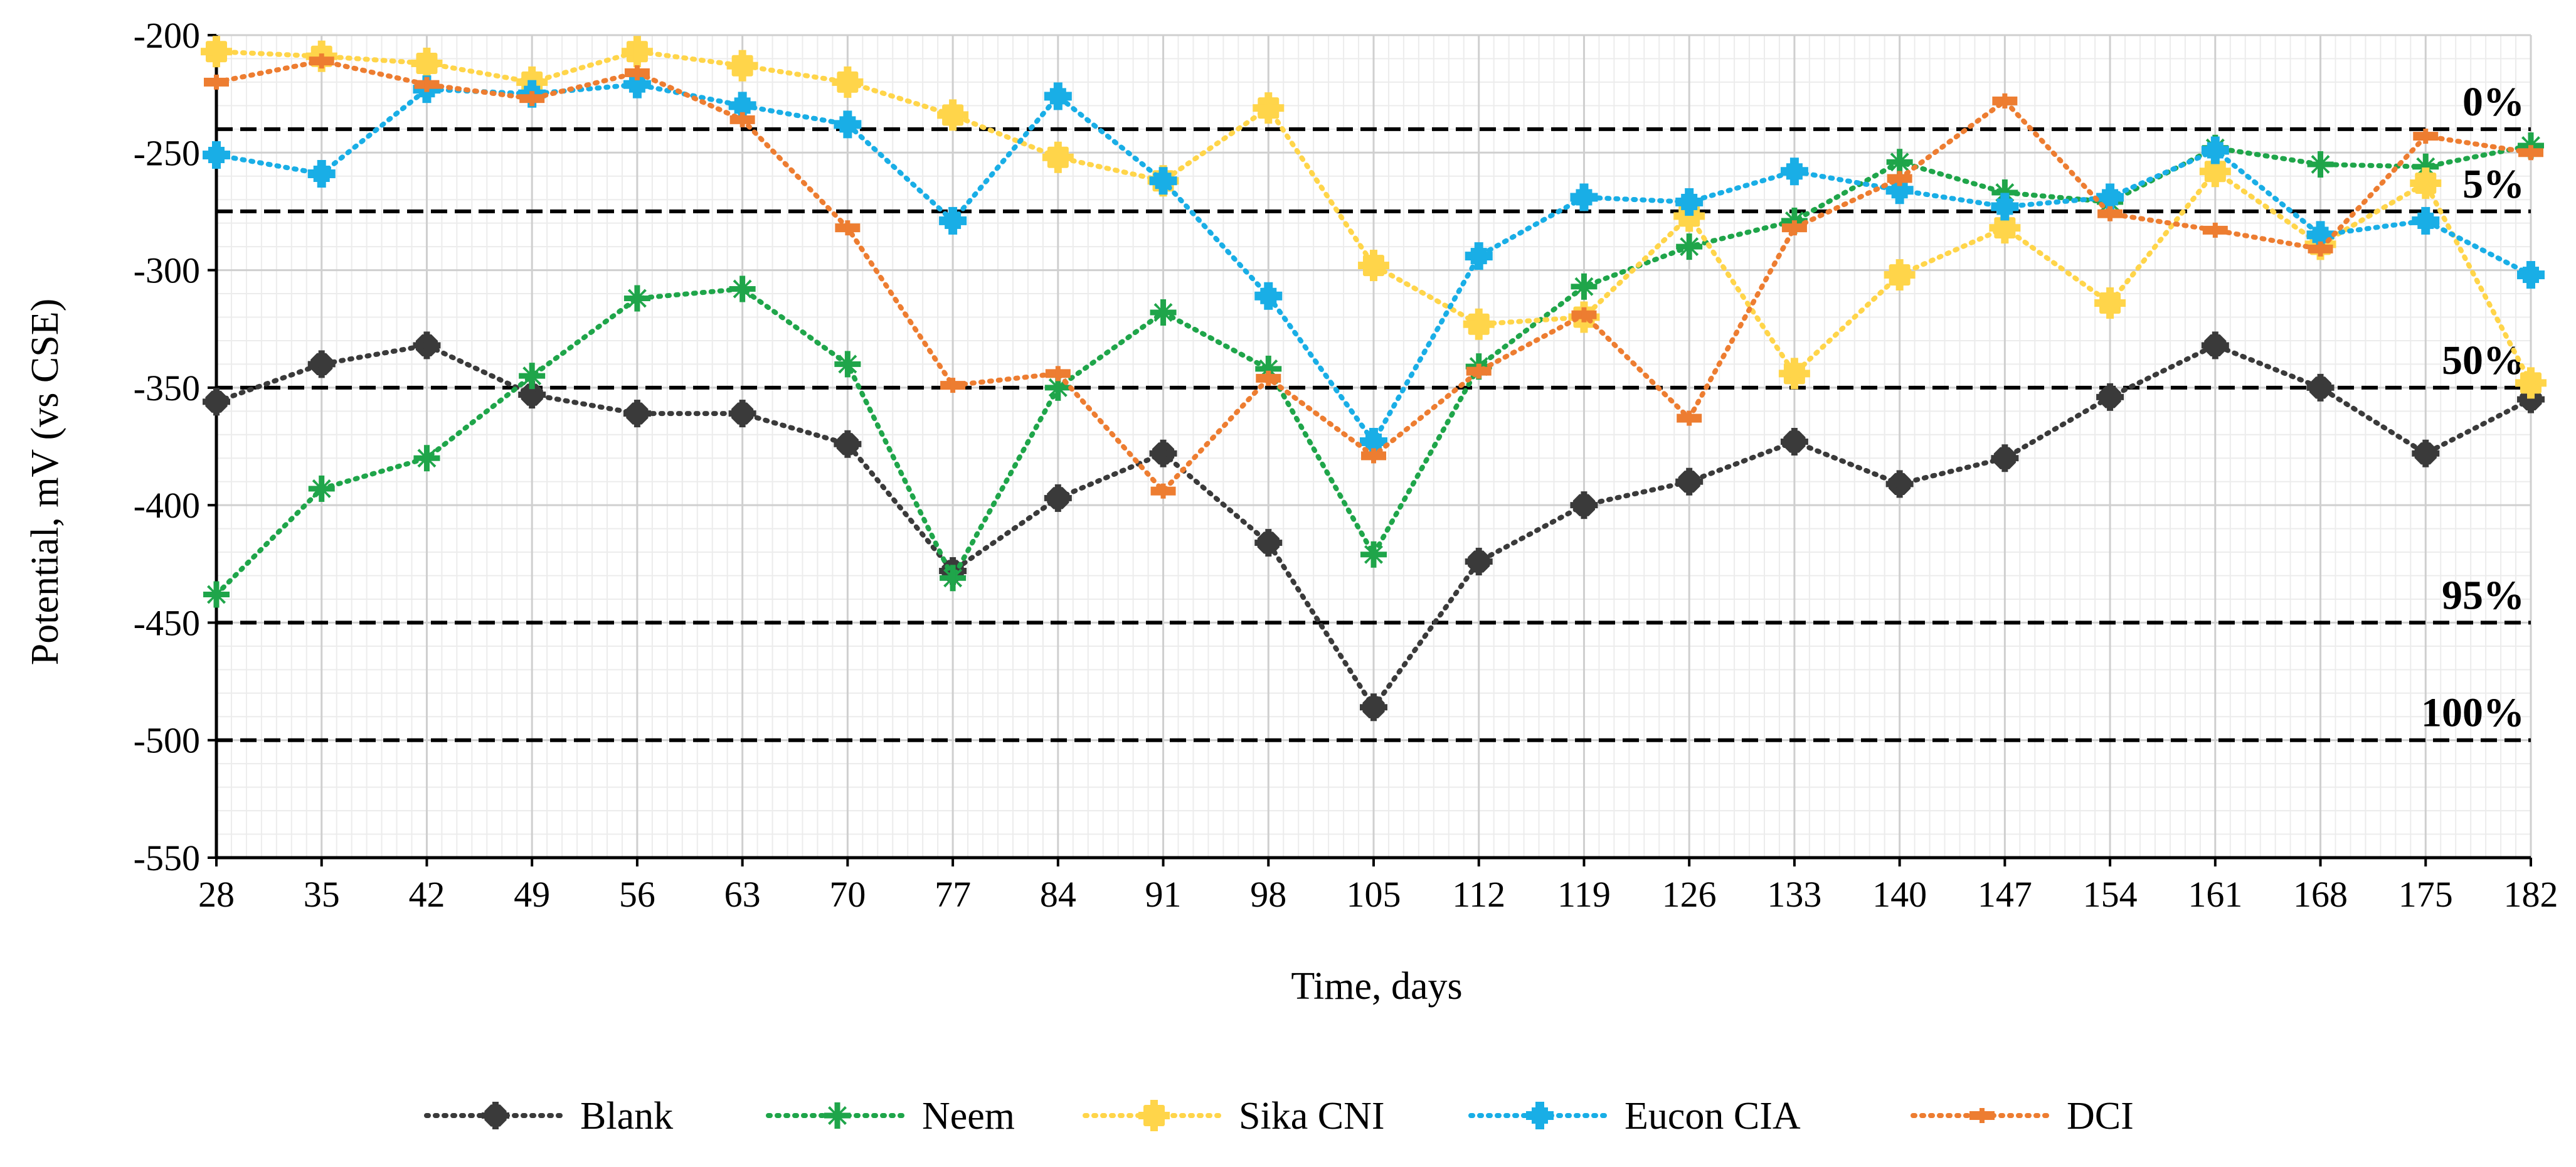 This screenshot has width=2576, height=1167. What do you see at coordinates (167, 388) in the screenshot?
I see `y-tick-label: -350` at bounding box center [167, 388].